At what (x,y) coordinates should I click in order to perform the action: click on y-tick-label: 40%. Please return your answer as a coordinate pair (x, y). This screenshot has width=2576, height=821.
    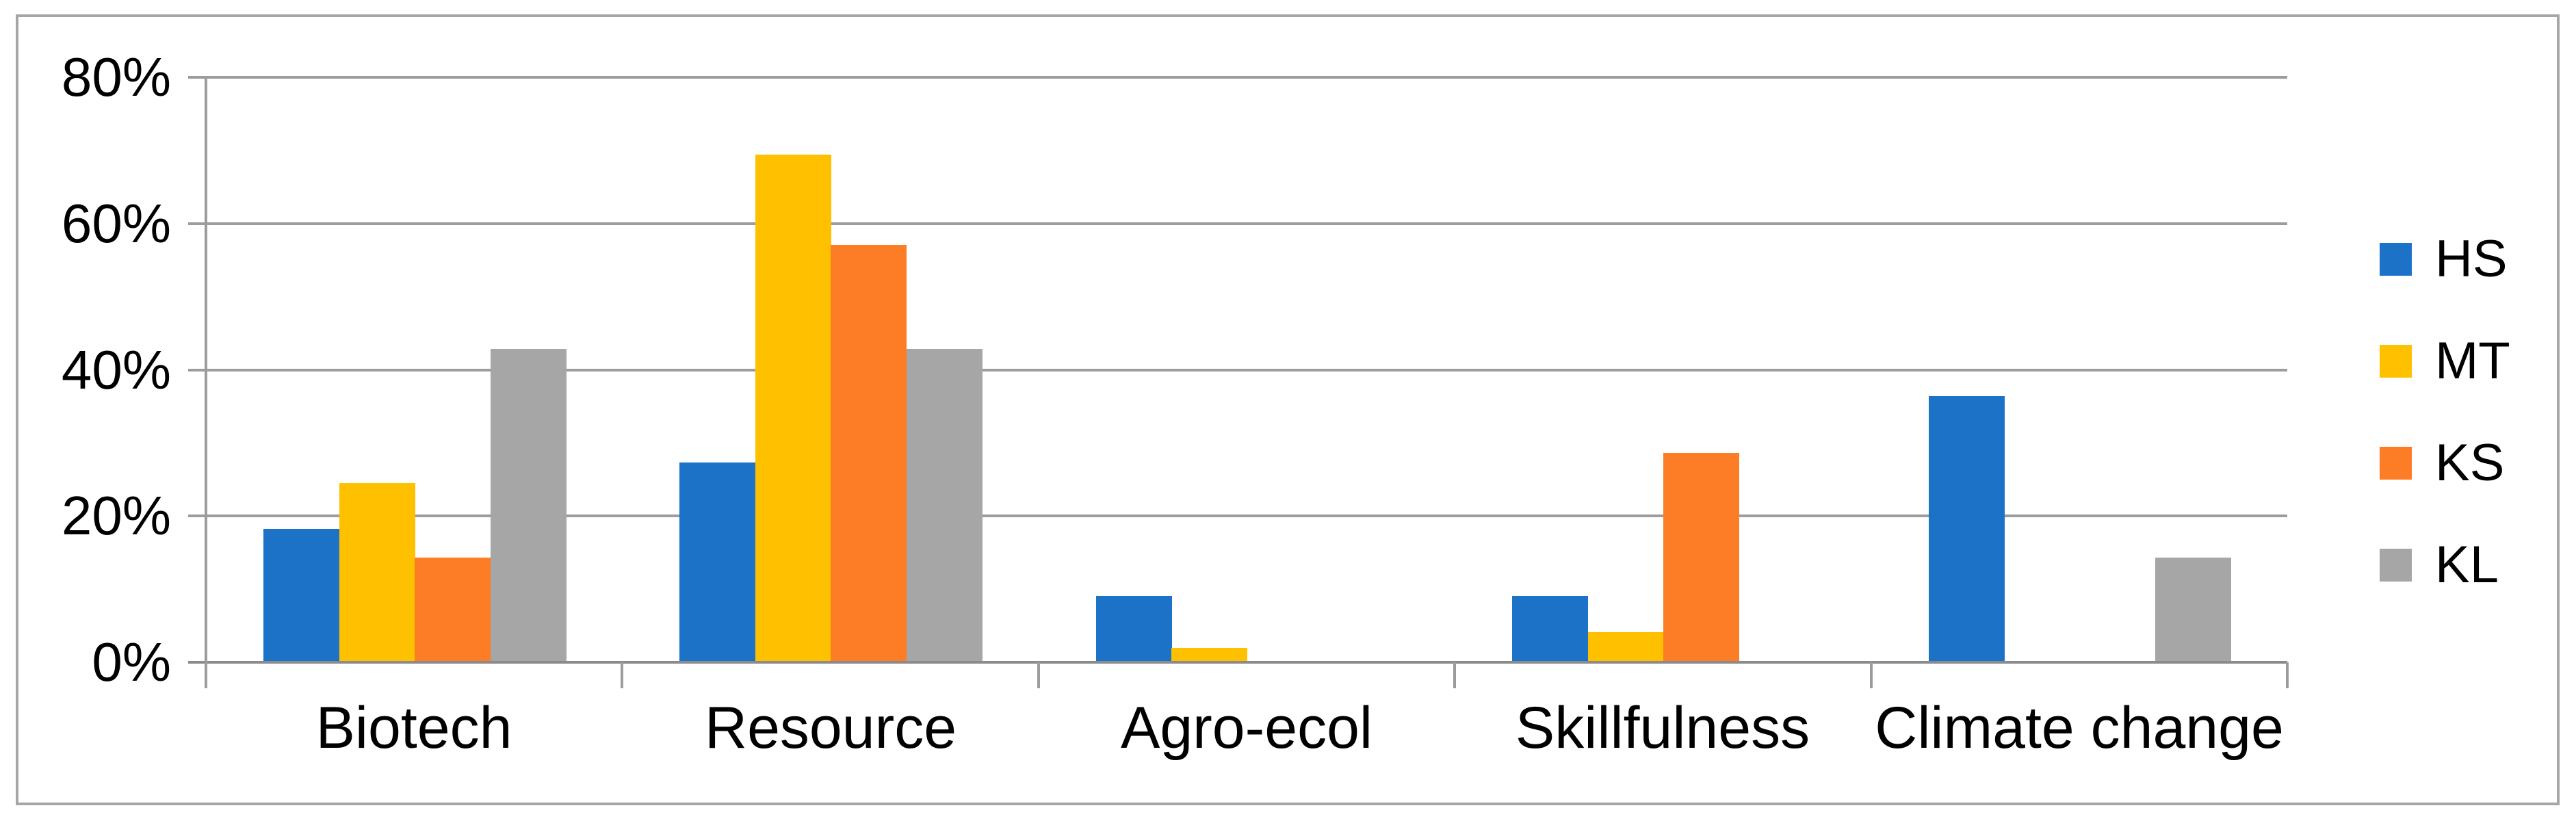
    Looking at the image, I should click on (116, 369).